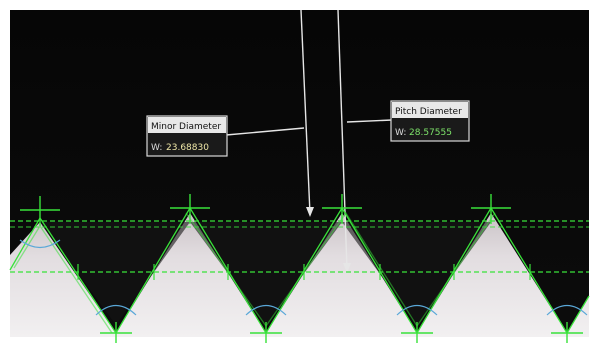 Image resolution: width=599 pixels, height=347 pixels. What do you see at coordinates (347, 268) in the screenshot?
I see `pitch-diameter-arrow` at bounding box center [347, 268].